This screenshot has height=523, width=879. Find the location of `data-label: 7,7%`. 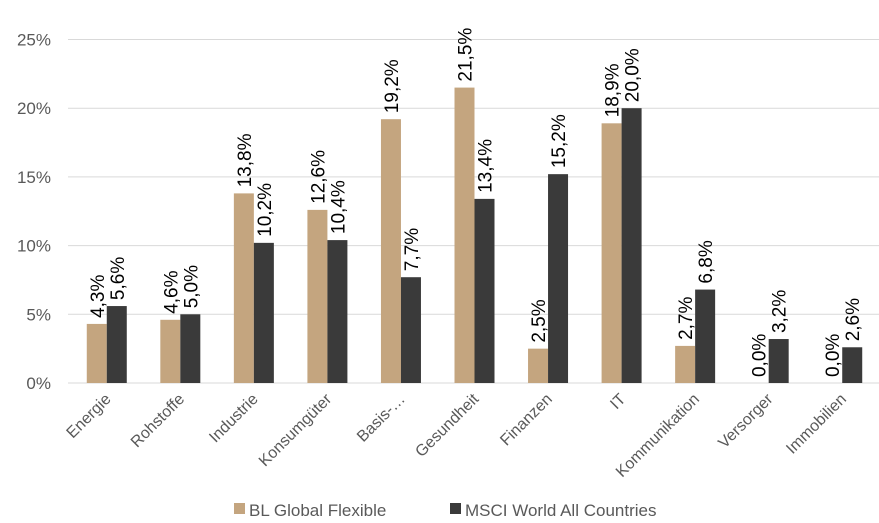

data-label: 7,7% is located at coordinates (412, 249).